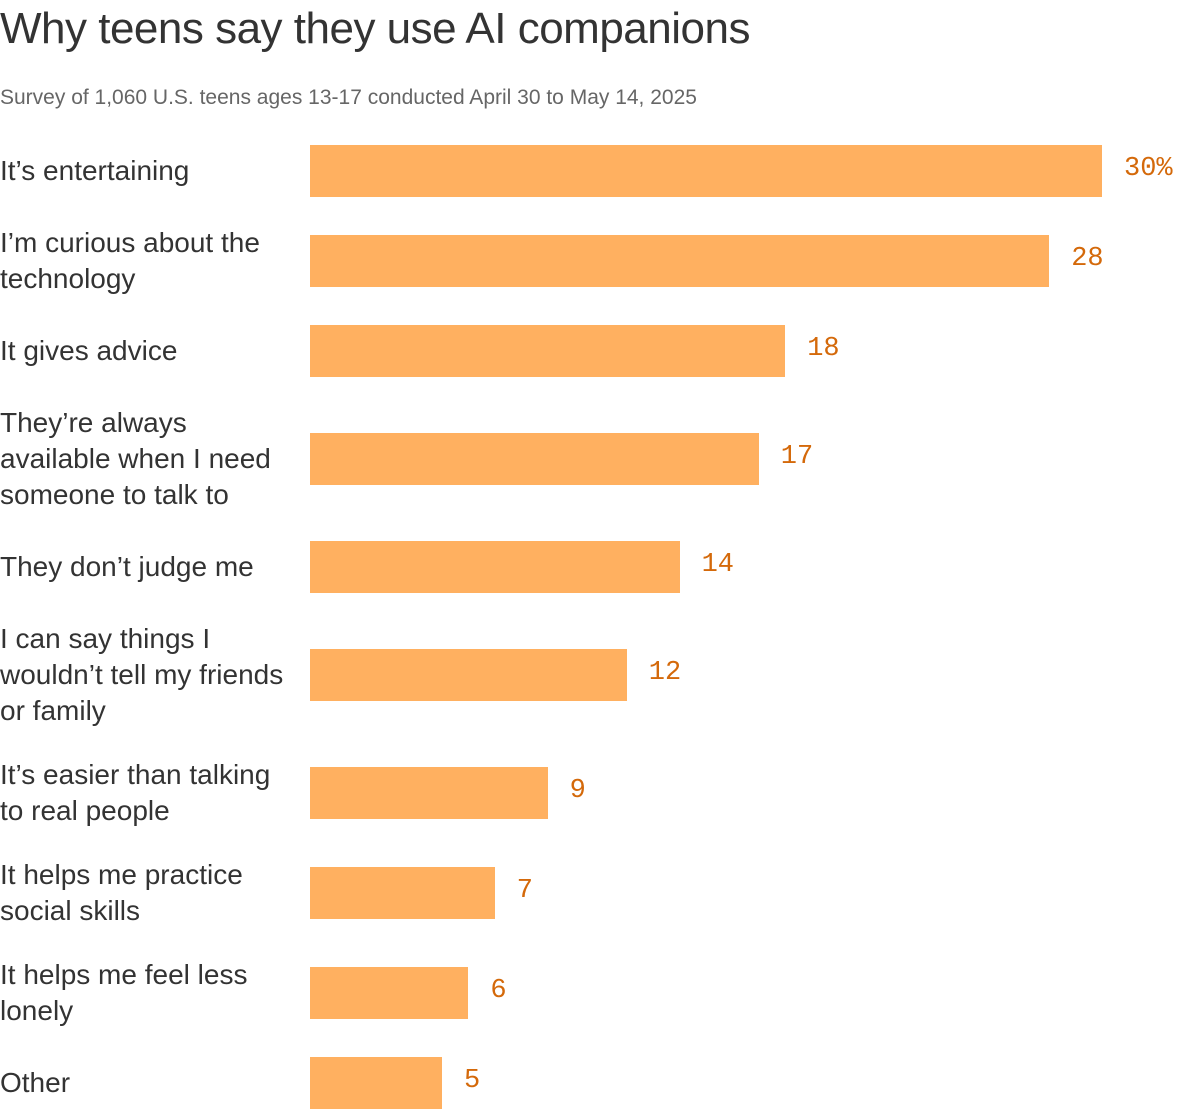  Describe the element at coordinates (577, 791) in the screenshot. I see `value-label: 9` at that location.